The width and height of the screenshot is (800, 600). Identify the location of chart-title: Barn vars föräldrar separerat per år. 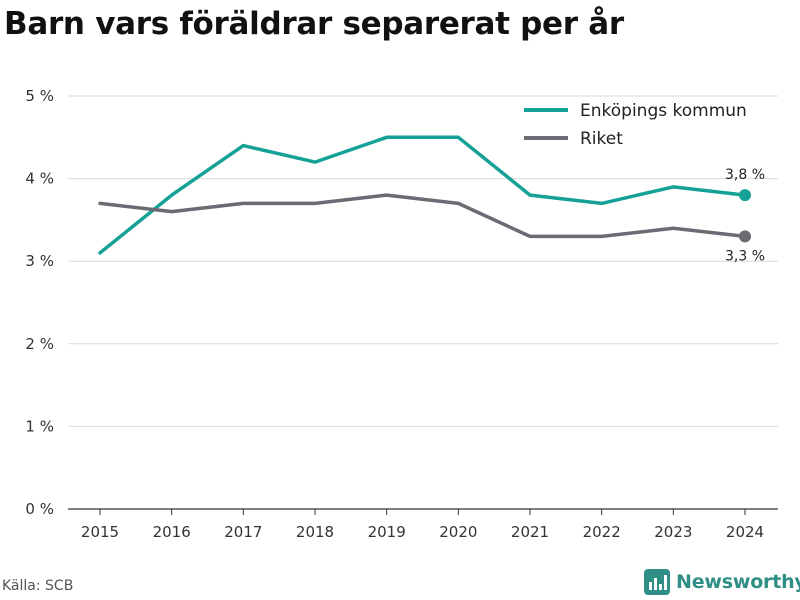
(314, 24).